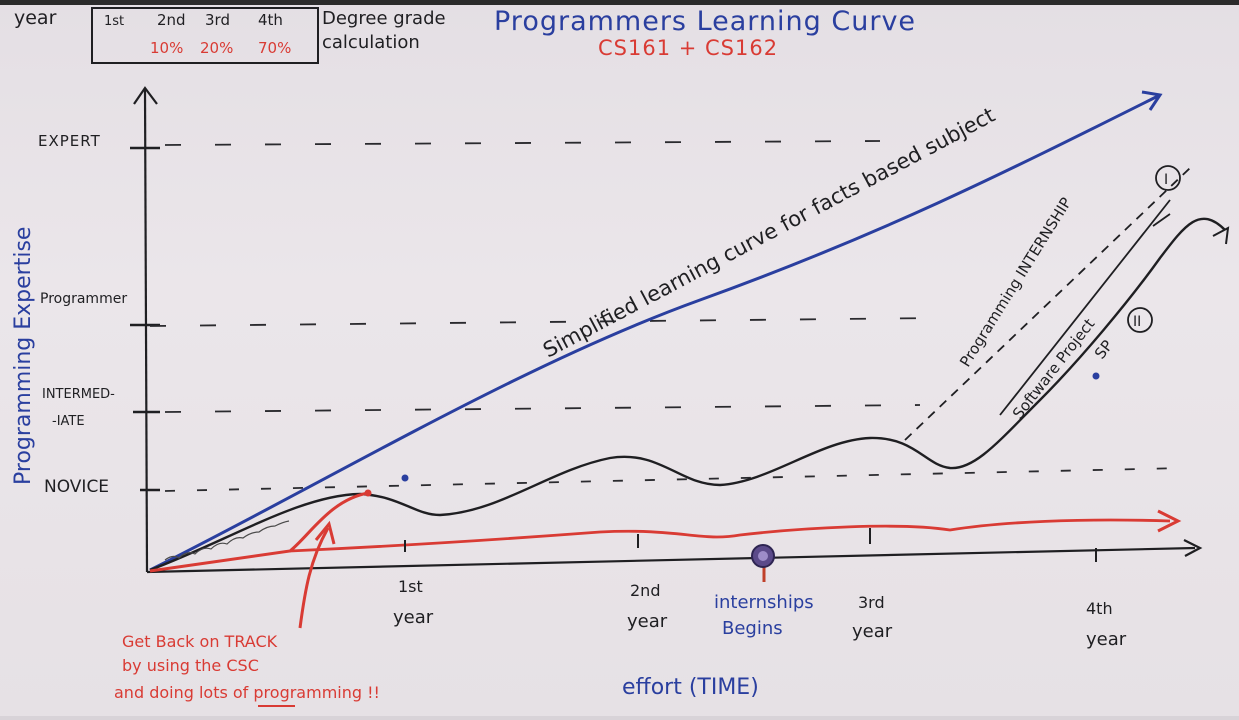  Describe the element at coordinates (83, 299) in the screenshot. I see `level-label-programmer: Programmer` at that location.